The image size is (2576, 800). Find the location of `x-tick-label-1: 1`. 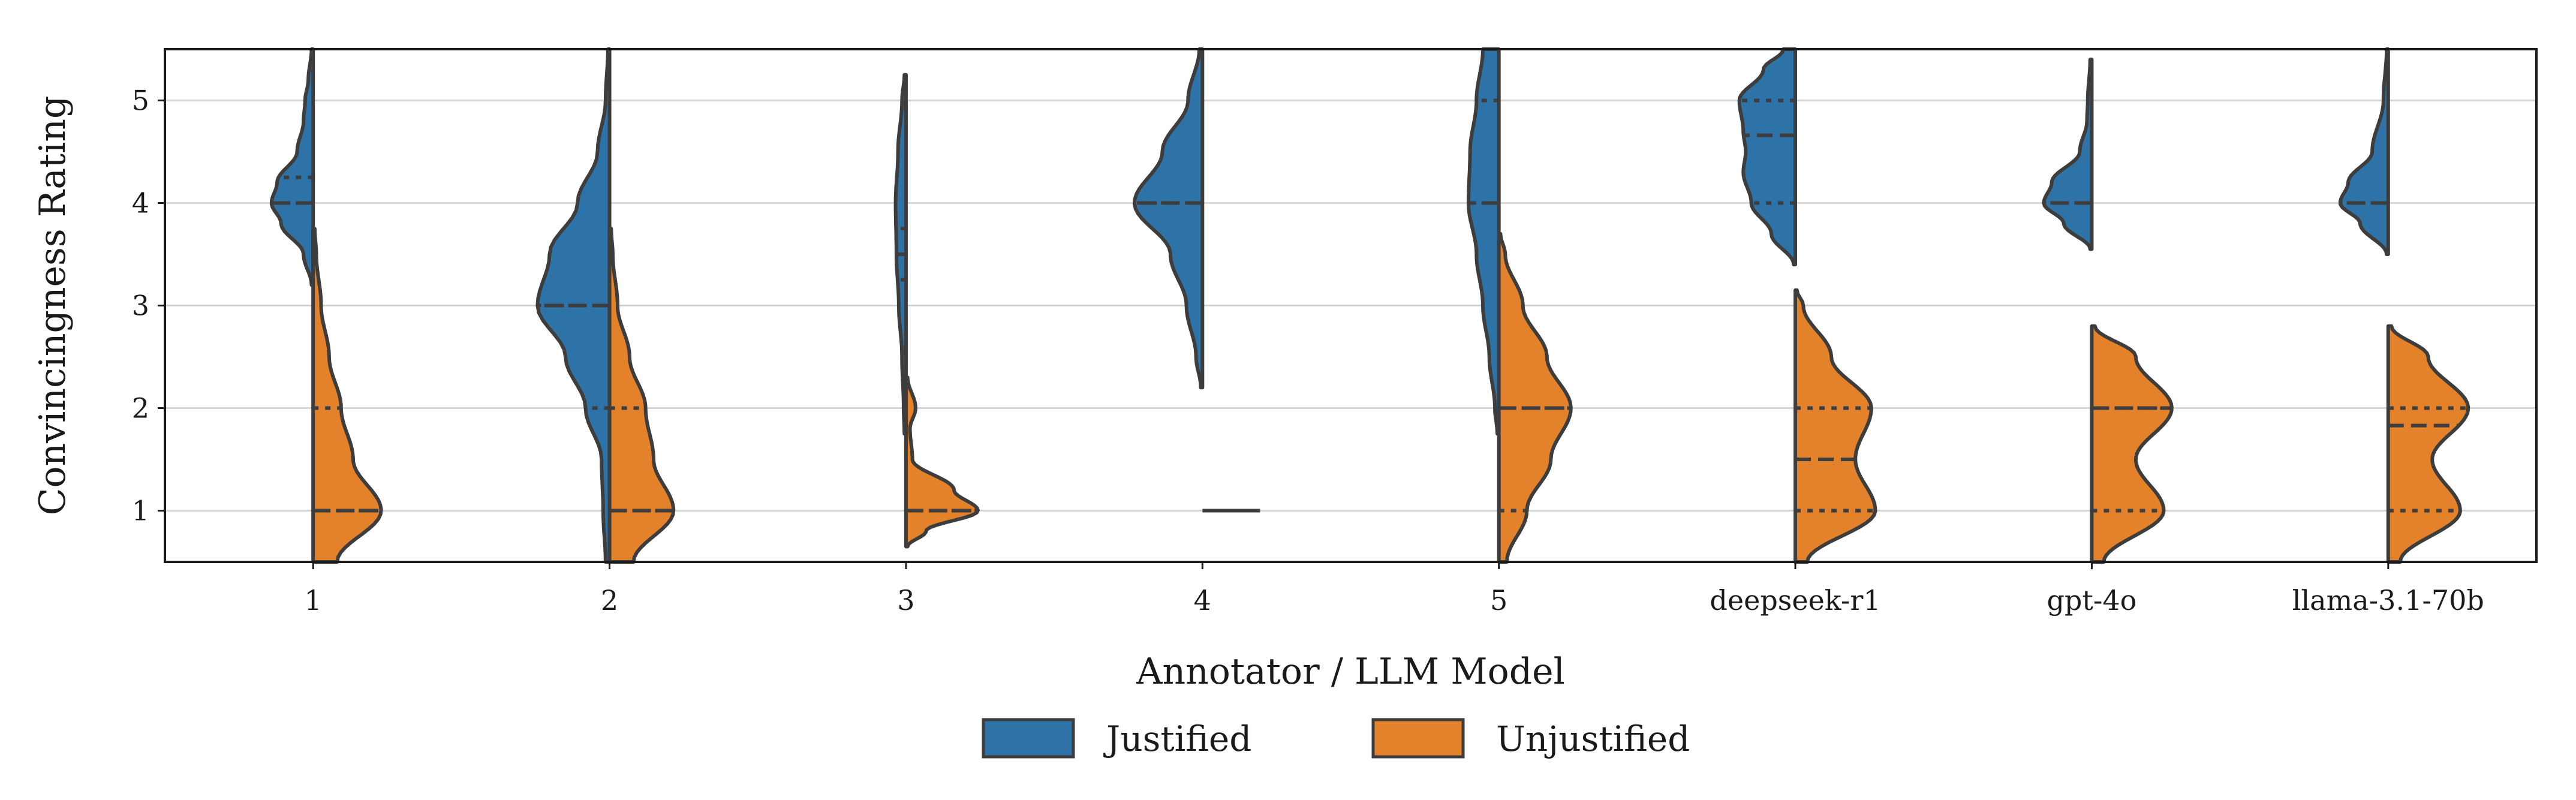

x-tick-label-1: 1 is located at coordinates (313, 600).